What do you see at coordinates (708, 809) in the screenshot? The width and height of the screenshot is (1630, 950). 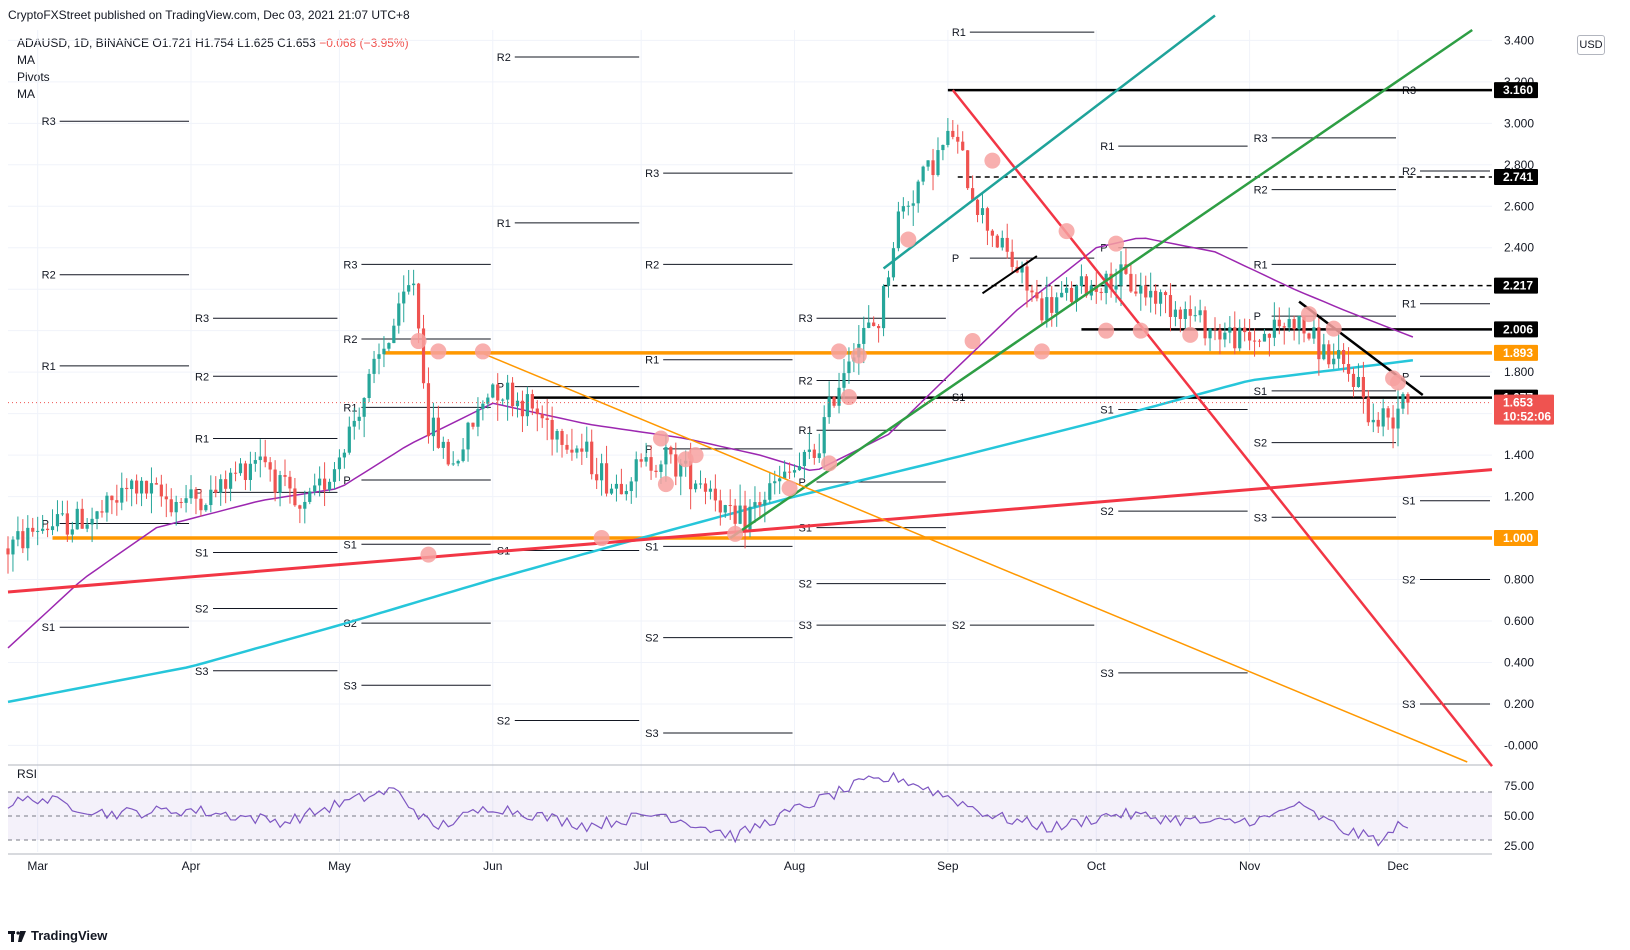 I see `rsi-line` at bounding box center [708, 809].